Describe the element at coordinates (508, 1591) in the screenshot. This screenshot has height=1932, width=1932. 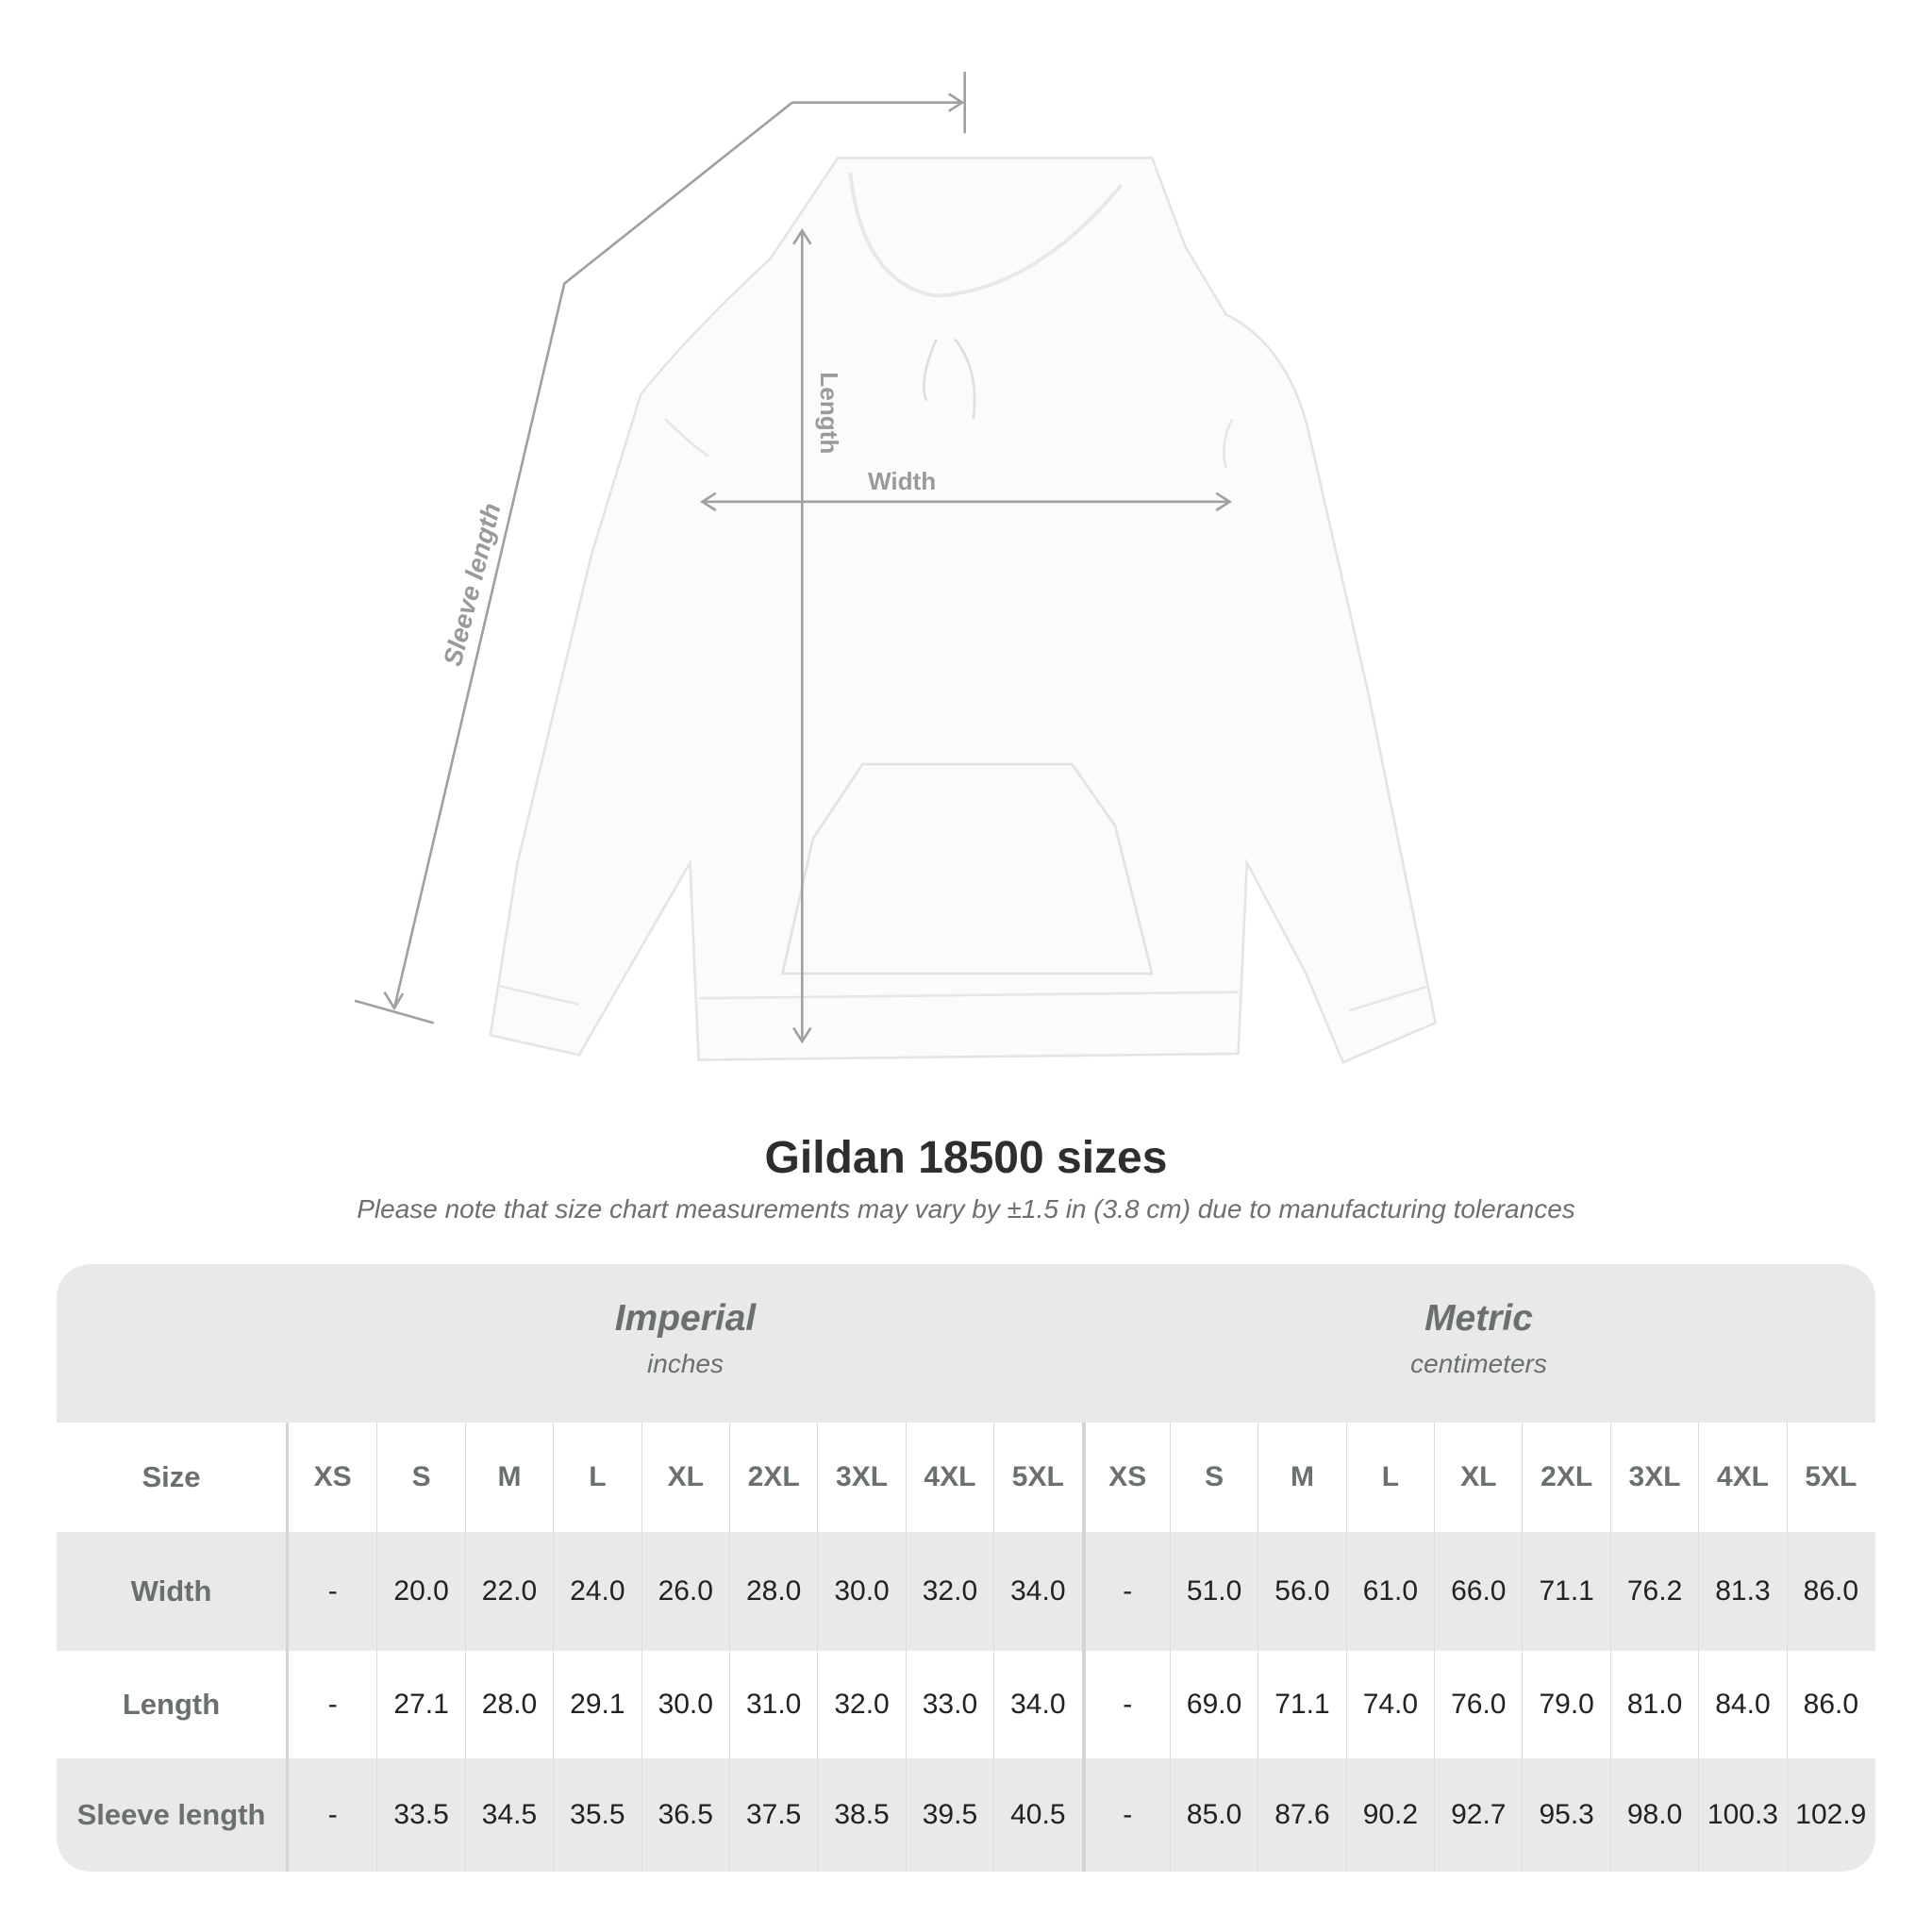
I see `value-cell-imperial: 22.0` at that location.